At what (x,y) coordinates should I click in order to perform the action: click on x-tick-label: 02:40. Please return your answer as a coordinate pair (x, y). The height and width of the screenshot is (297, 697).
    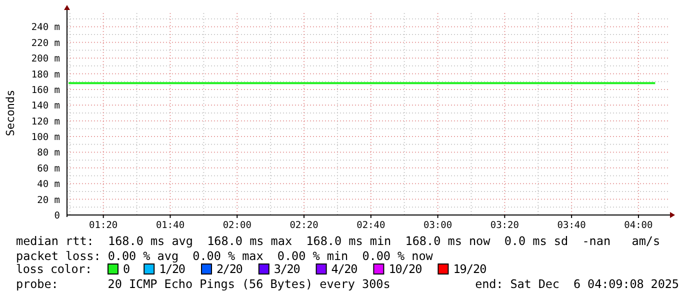
    Looking at the image, I should click on (371, 225).